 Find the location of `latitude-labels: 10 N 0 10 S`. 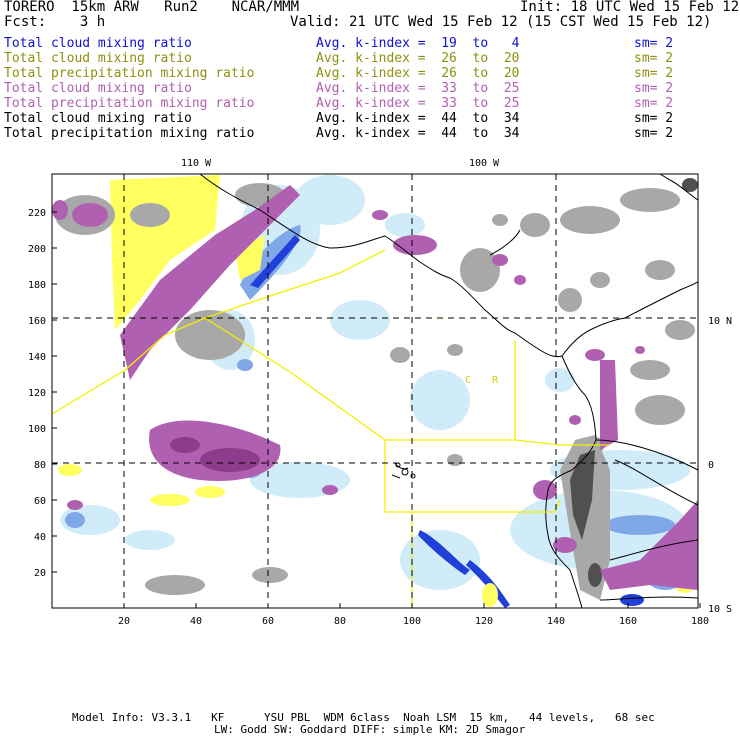

latitude-labels: 10 N 0 10 S is located at coordinates (720, 465).